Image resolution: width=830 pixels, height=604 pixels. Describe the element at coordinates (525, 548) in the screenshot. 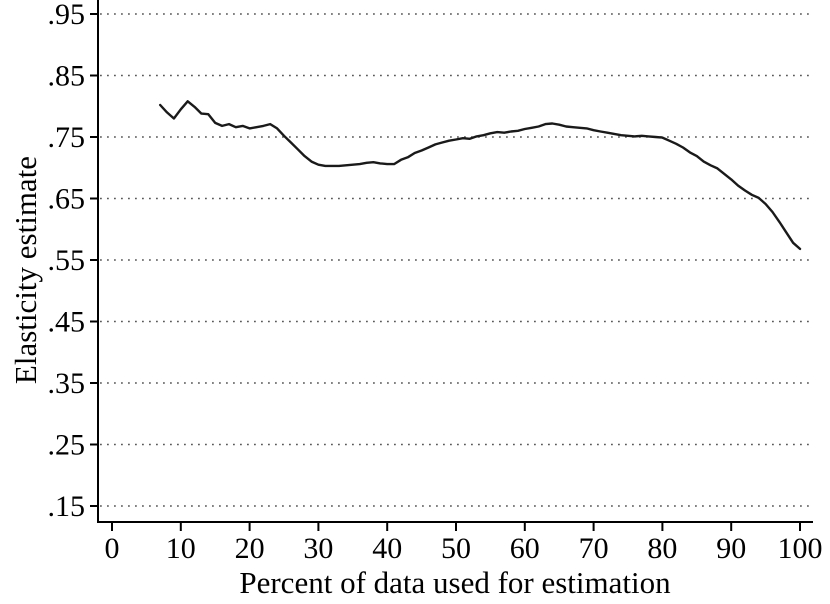

I see `x-tick-label: 60` at that location.